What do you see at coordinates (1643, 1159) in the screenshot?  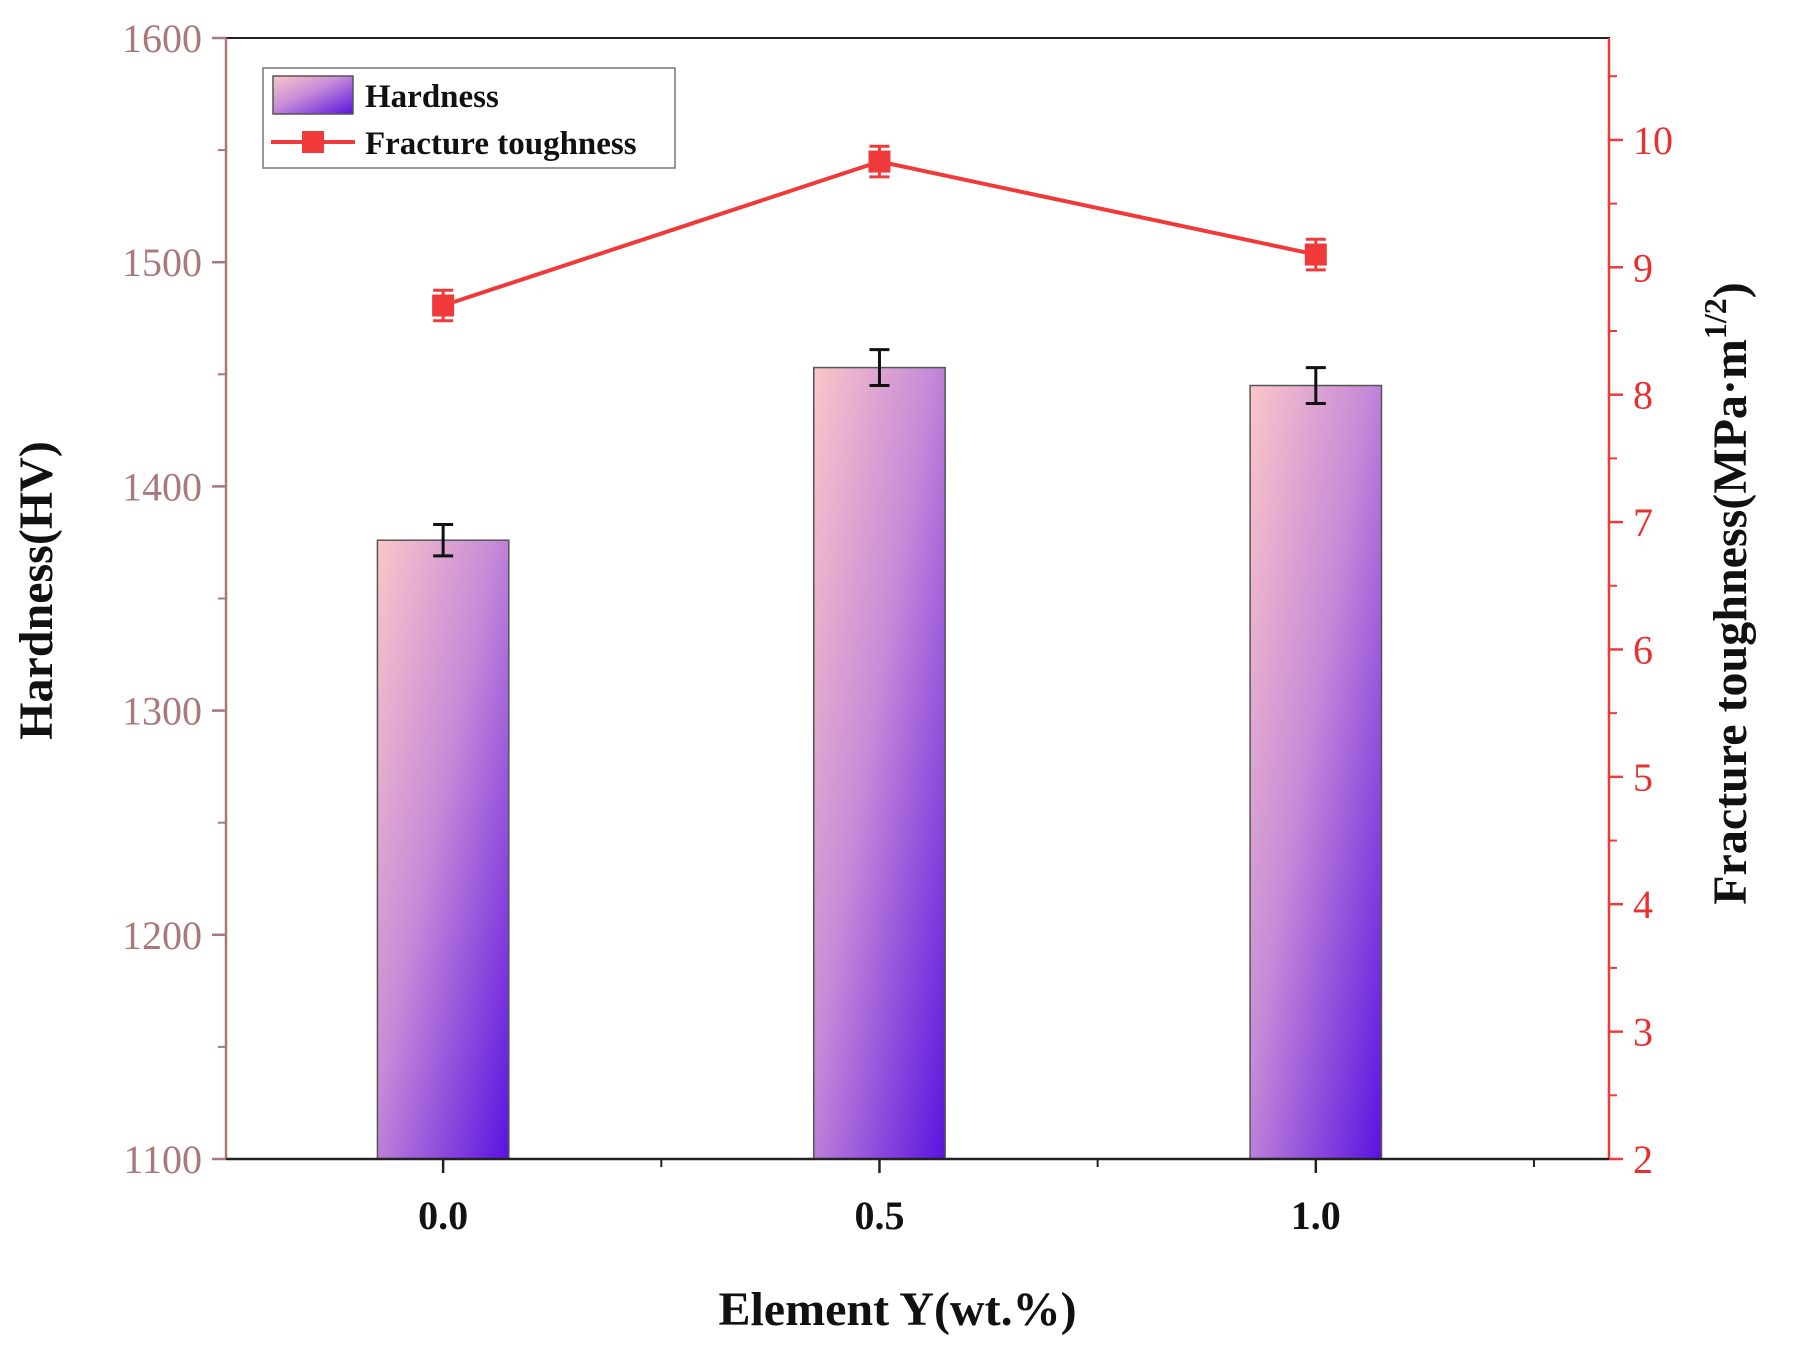 I see `right-tick-label: 2` at bounding box center [1643, 1159].